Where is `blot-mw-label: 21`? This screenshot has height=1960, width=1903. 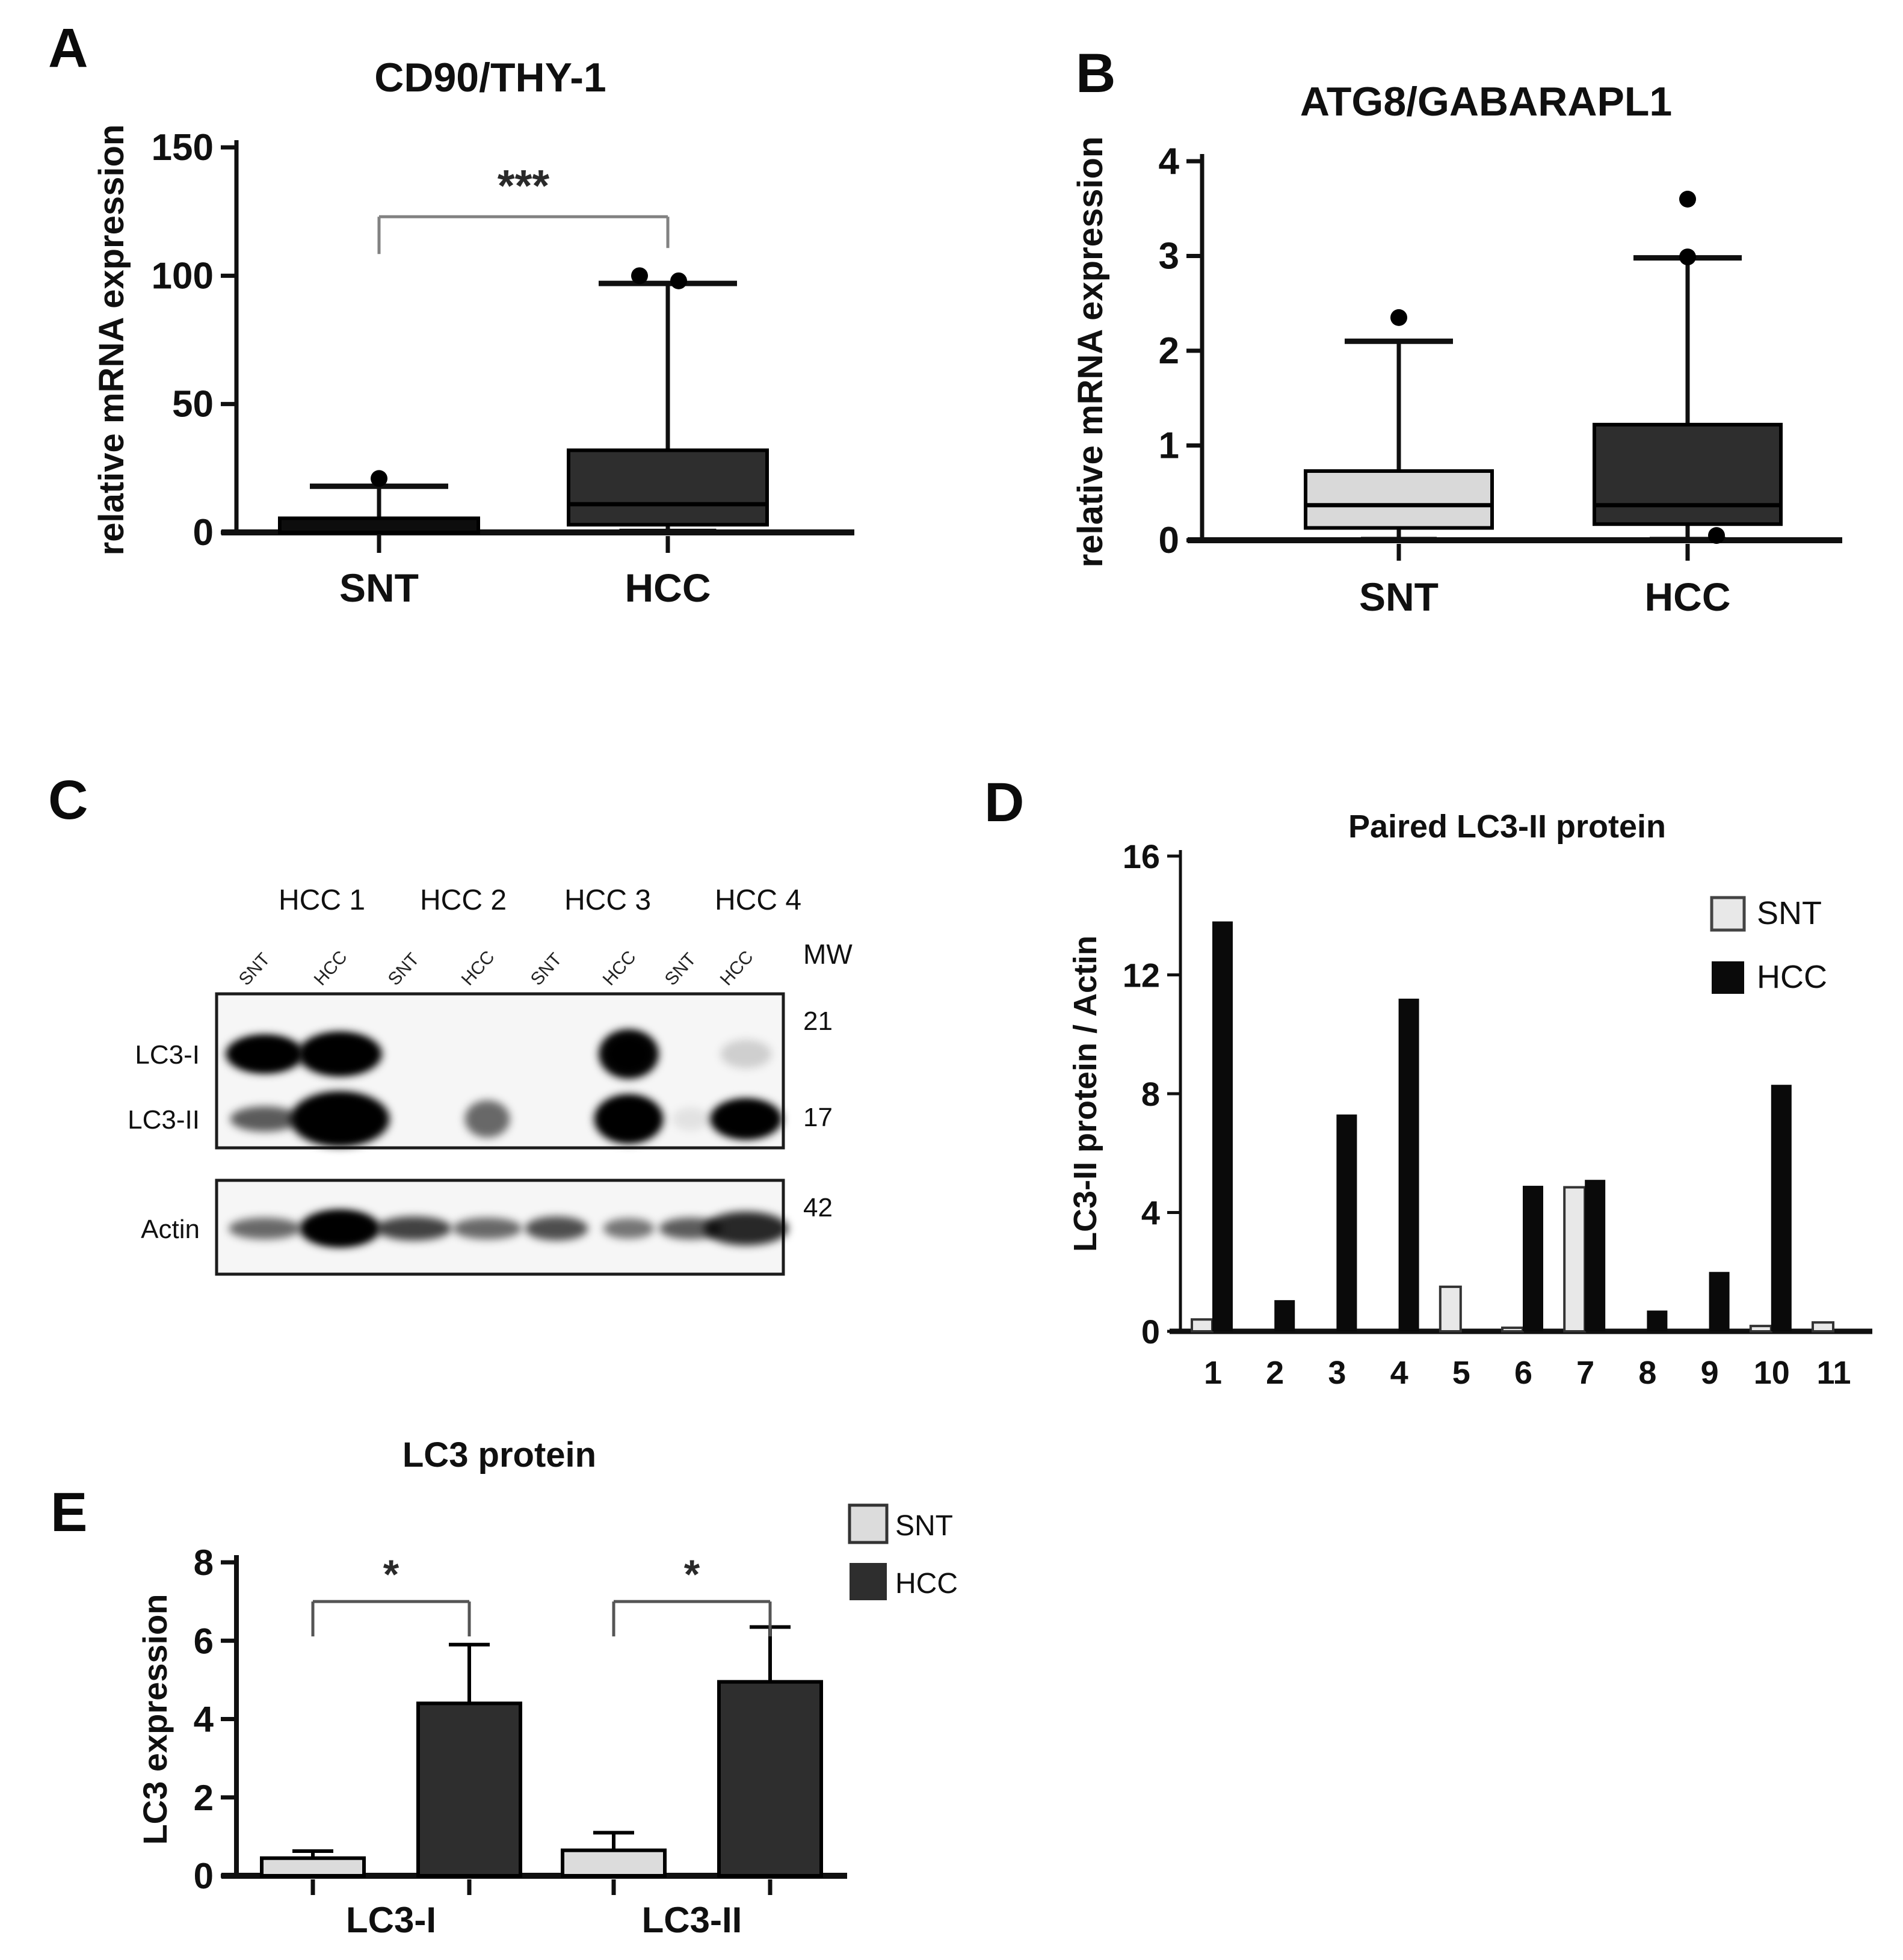
blot-mw-label: 21 is located at coordinates (818, 1021).